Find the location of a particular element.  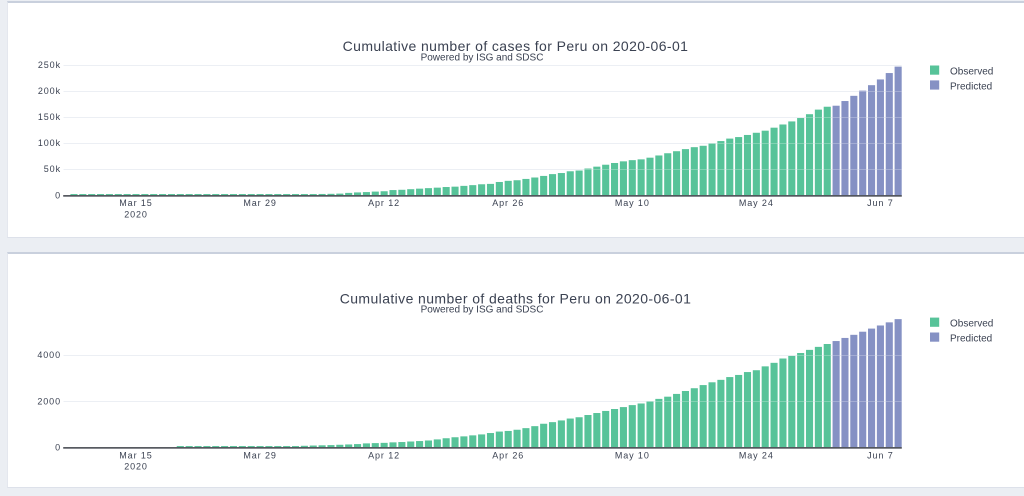

svg-text: 4000 is located at coordinates (49, 355).